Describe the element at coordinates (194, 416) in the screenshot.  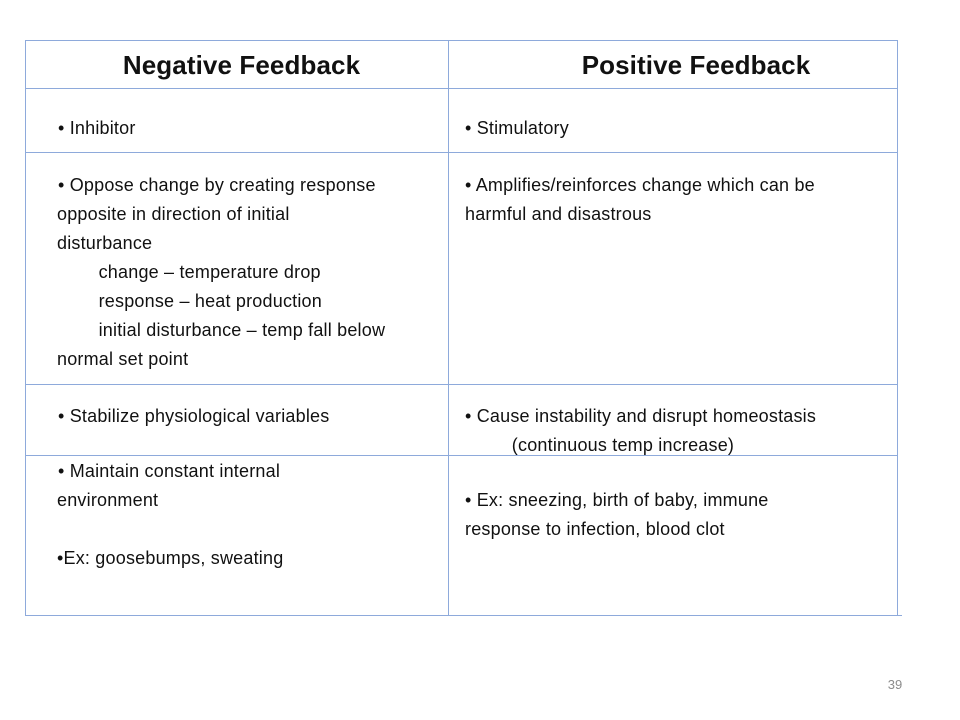
I see `cell-text-line: • Stabilize physiological variables` at that location.